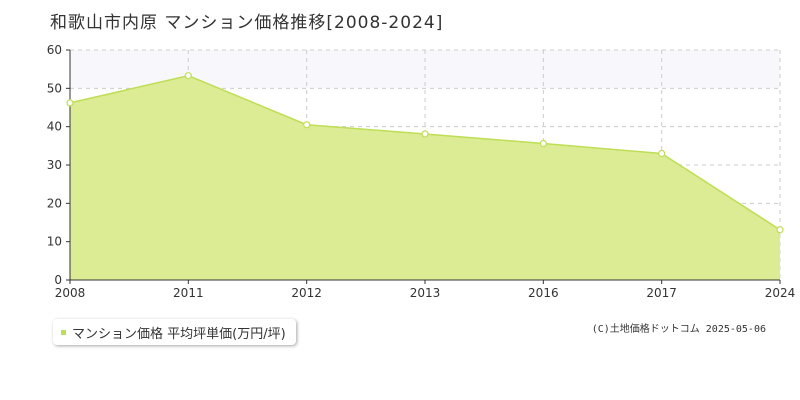  I want to click on data-point-2008, so click(70, 103).